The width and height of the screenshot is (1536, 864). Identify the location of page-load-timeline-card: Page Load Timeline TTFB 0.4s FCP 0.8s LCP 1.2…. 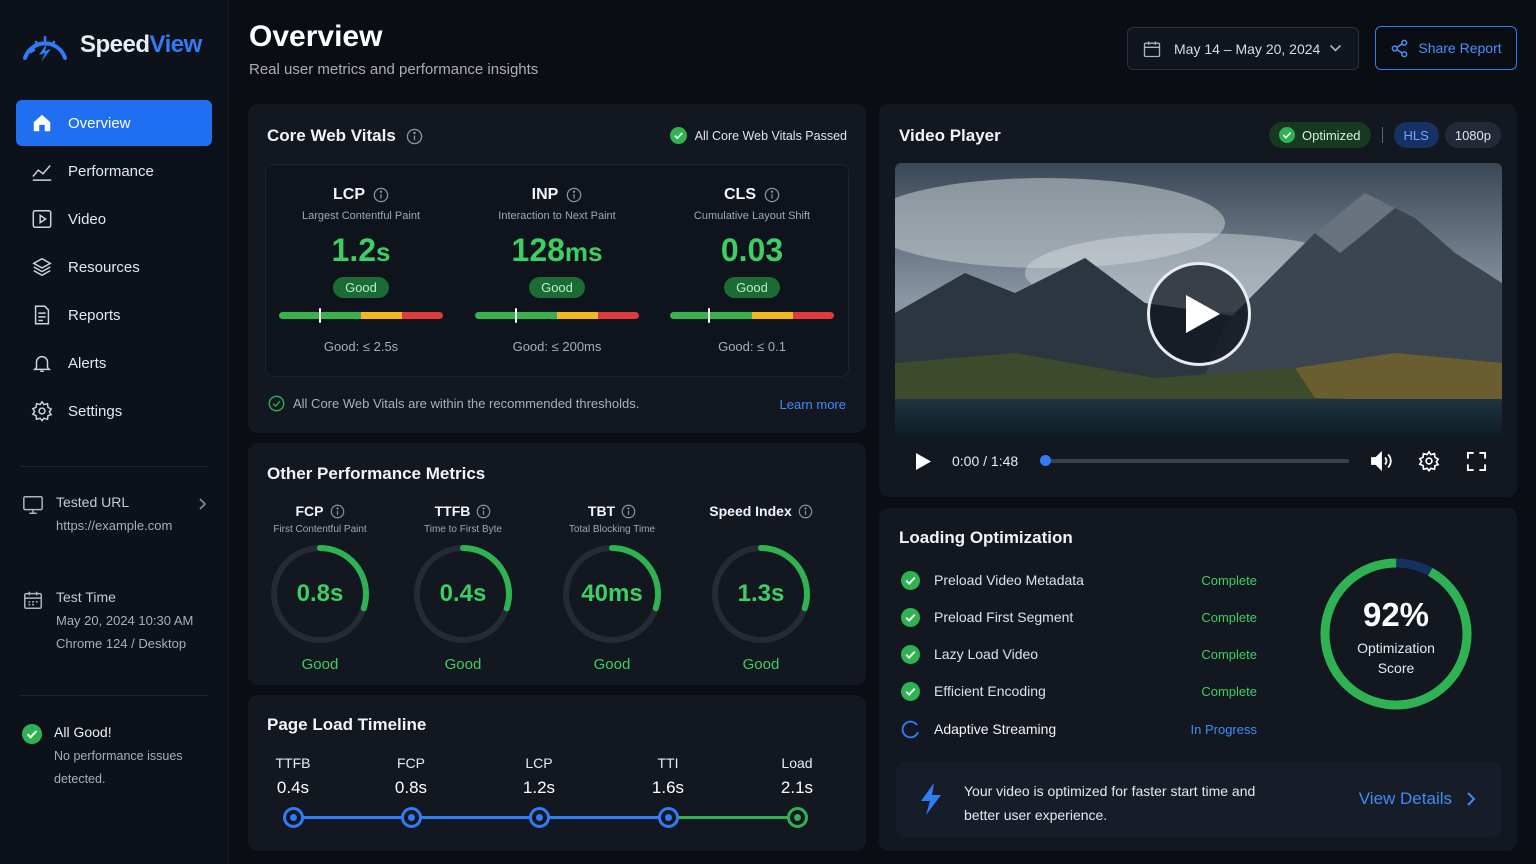
(557, 773).